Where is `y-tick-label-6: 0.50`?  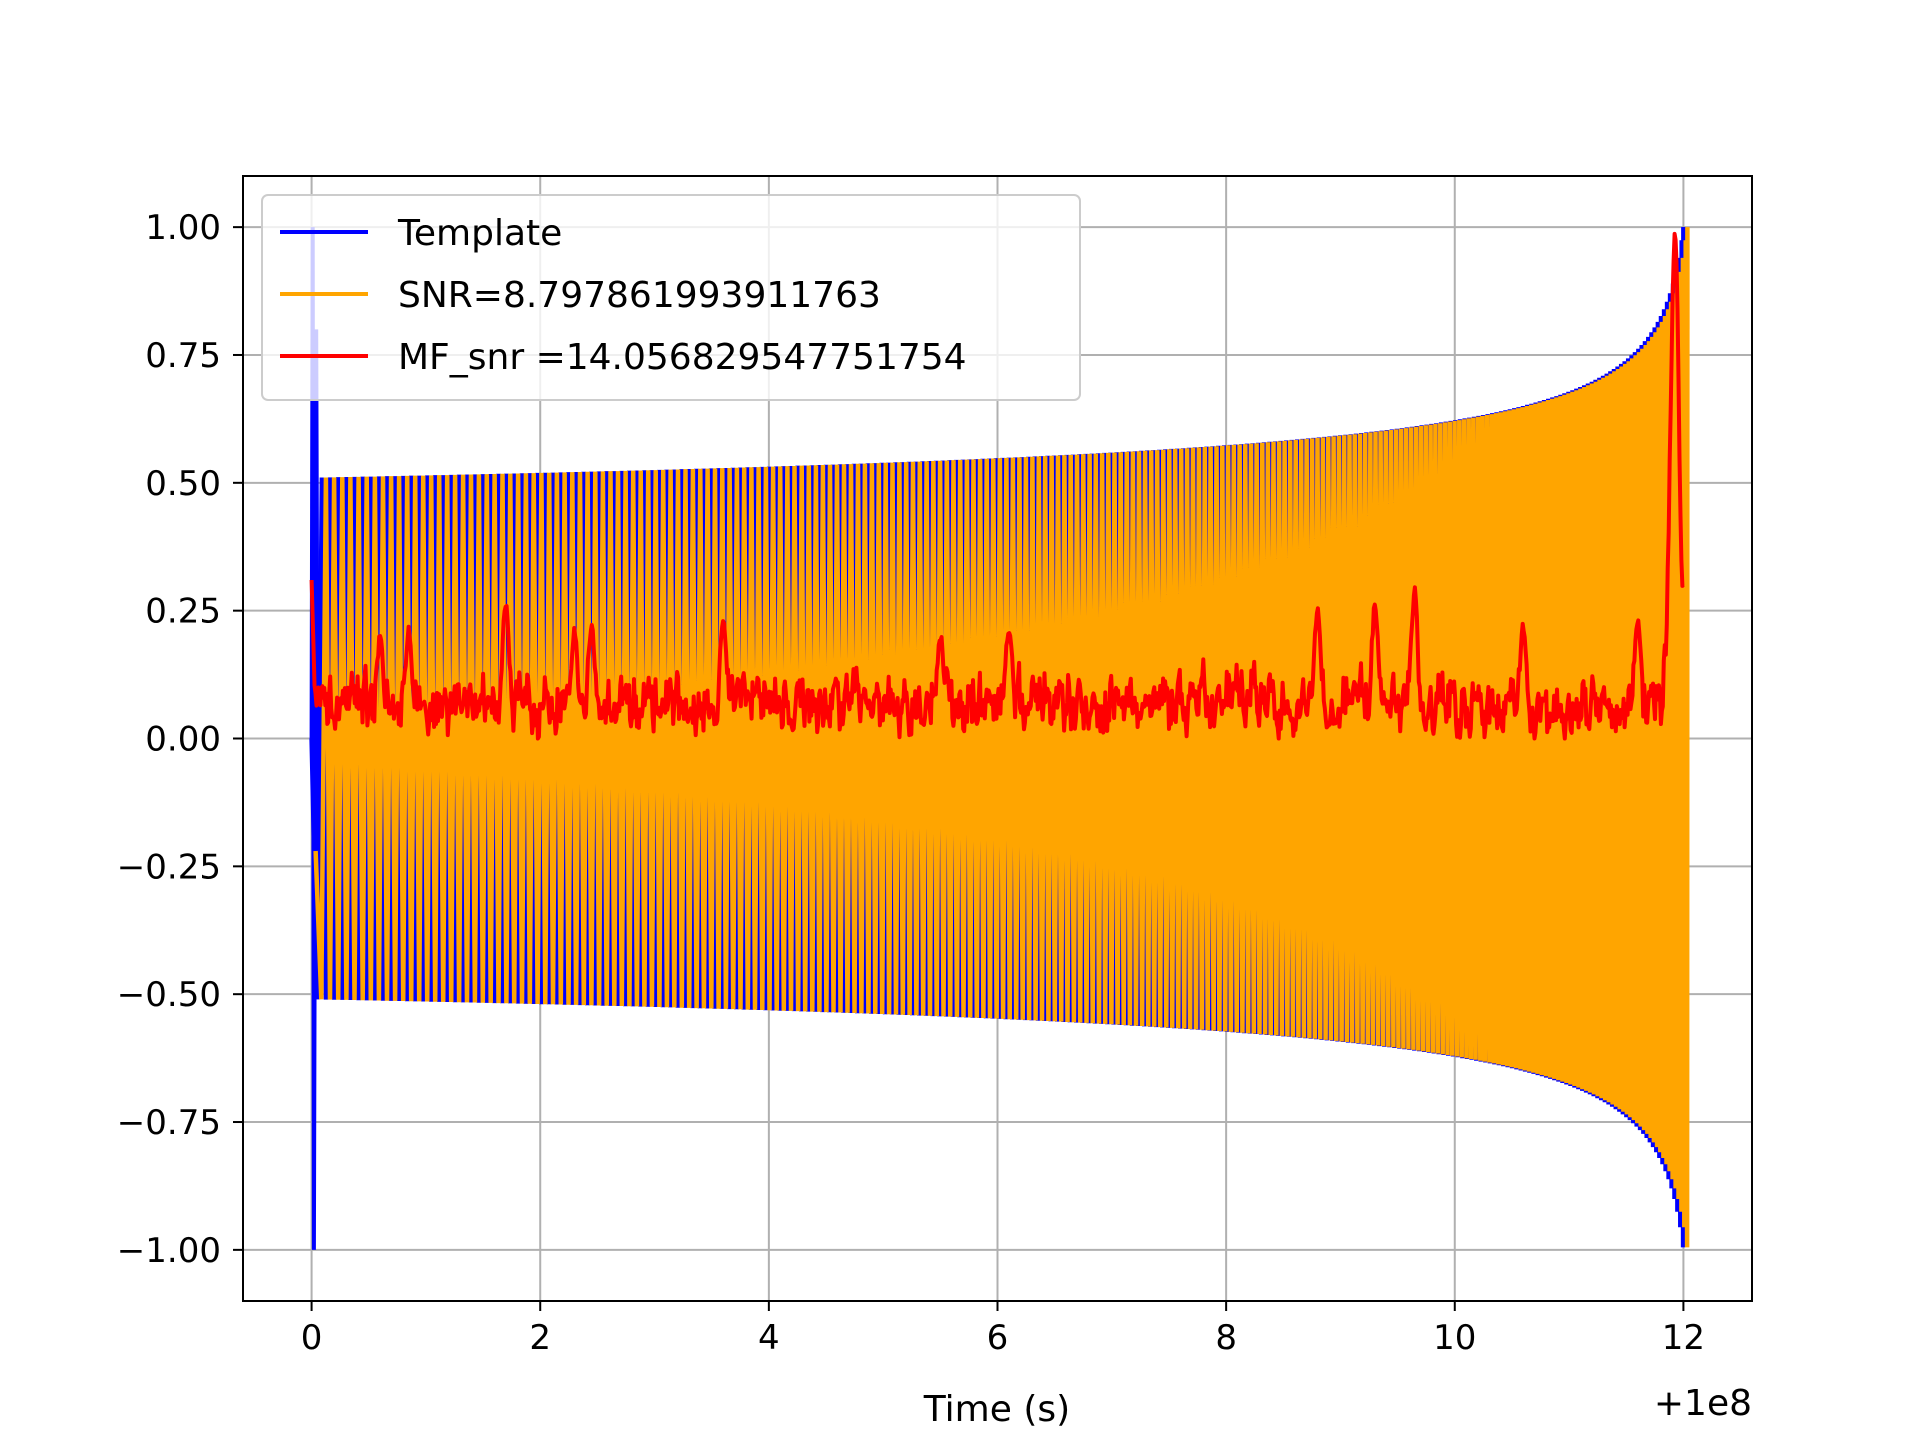 y-tick-label-6: 0.50 is located at coordinates (183, 484).